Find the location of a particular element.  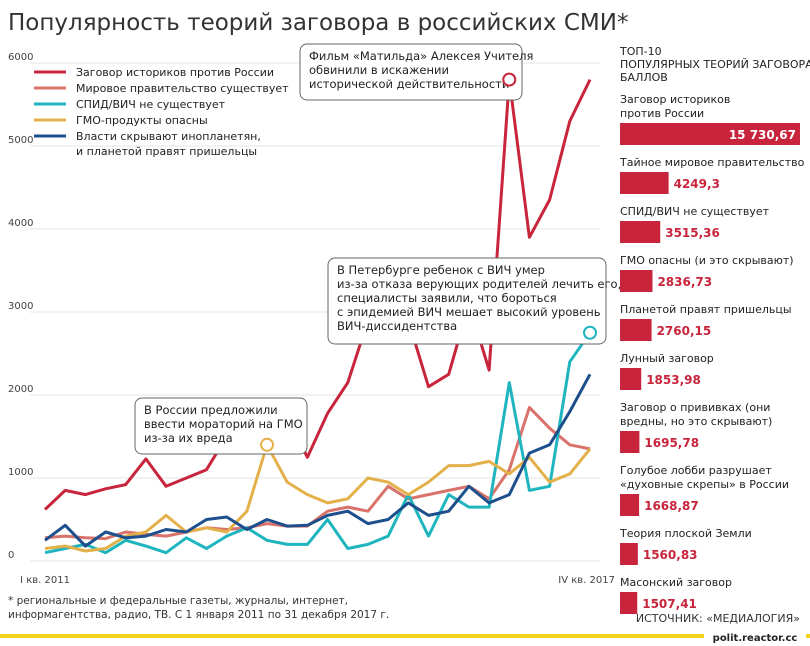

category-label: Теория плоской Земли is located at coordinates (685, 533).